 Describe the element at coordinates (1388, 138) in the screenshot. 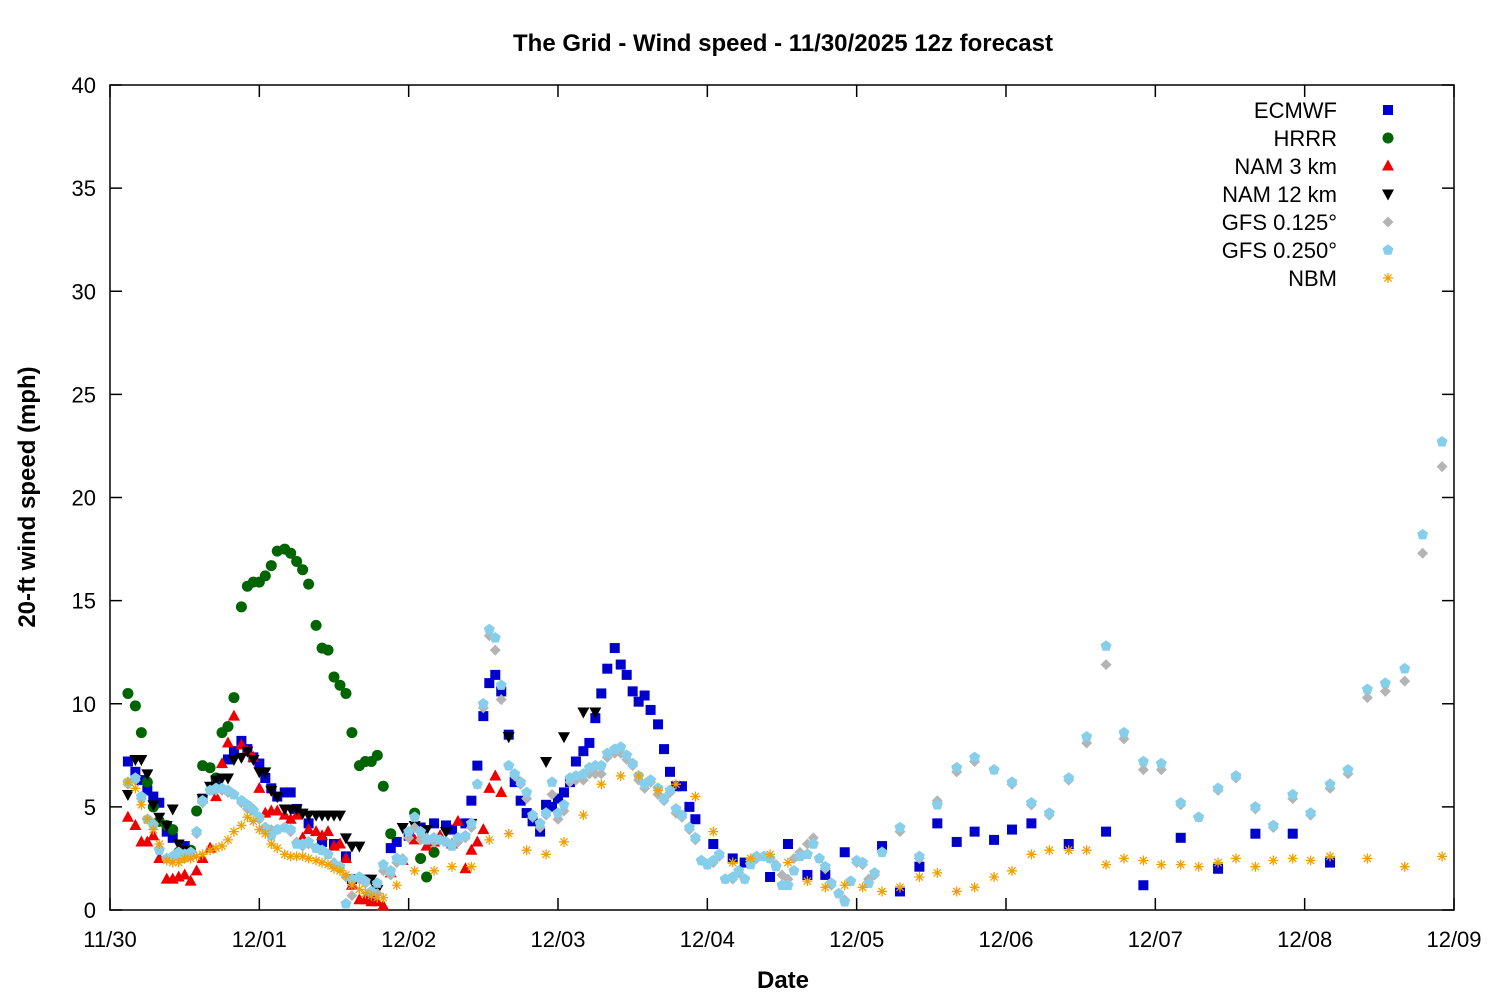

I see `legend-marker-hrrr` at that location.